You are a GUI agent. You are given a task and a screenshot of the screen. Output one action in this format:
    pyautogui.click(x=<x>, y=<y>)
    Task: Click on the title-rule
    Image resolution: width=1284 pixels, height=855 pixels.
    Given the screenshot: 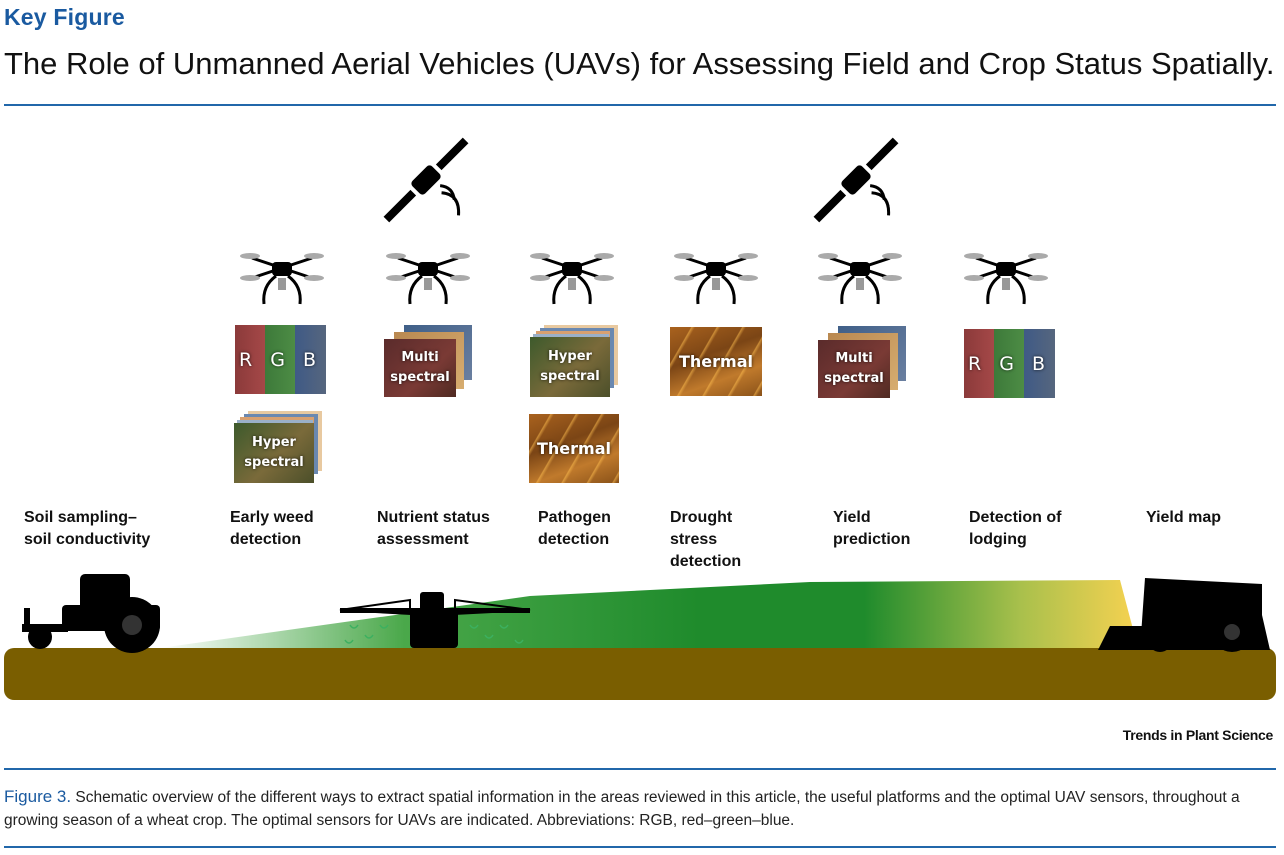 What is the action you would take?
    pyautogui.click(x=640, y=105)
    